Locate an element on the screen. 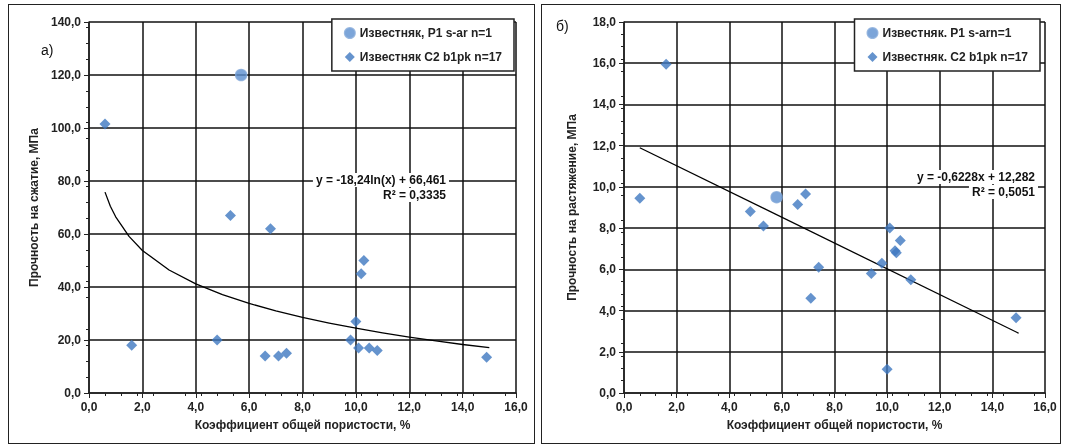 This screenshot has height=448, width=1069. annotation: R² = 0,5051 is located at coordinates (1003, 192).